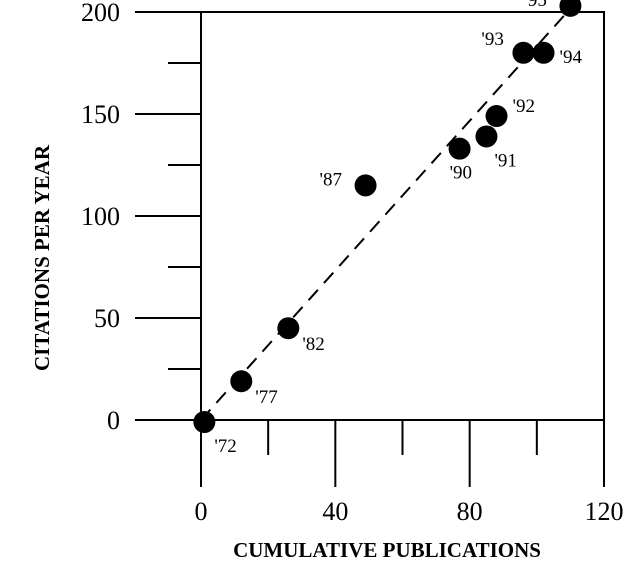  What do you see at coordinates (201, 511) in the screenshot?
I see `x-tick-label: 0` at bounding box center [201, 511].